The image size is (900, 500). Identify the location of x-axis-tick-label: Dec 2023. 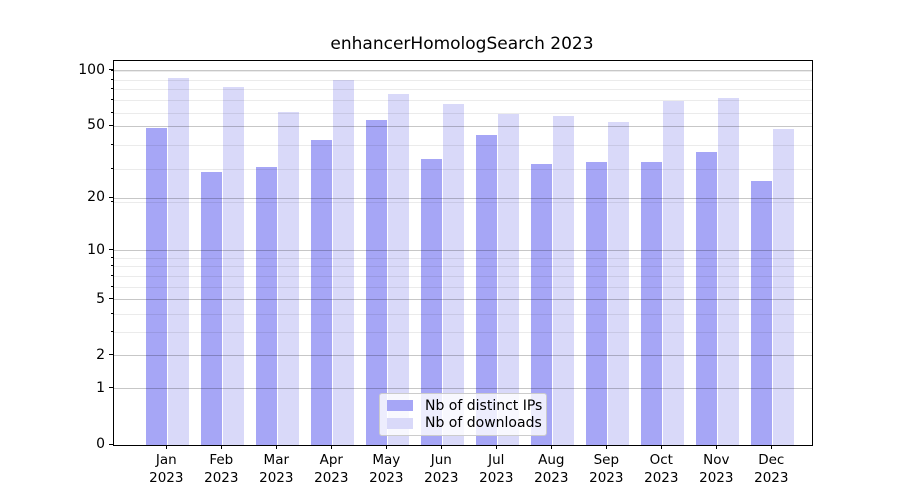
(771, 469).